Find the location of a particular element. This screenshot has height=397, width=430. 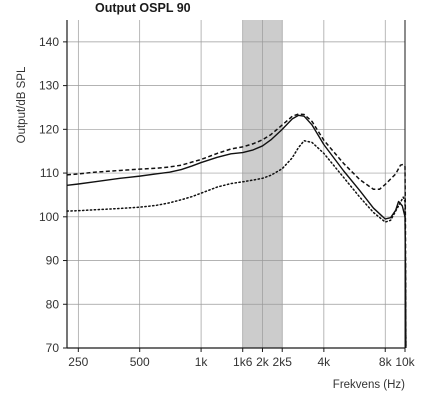

x-tick-label: 4k is located at coordinates (325, 362).